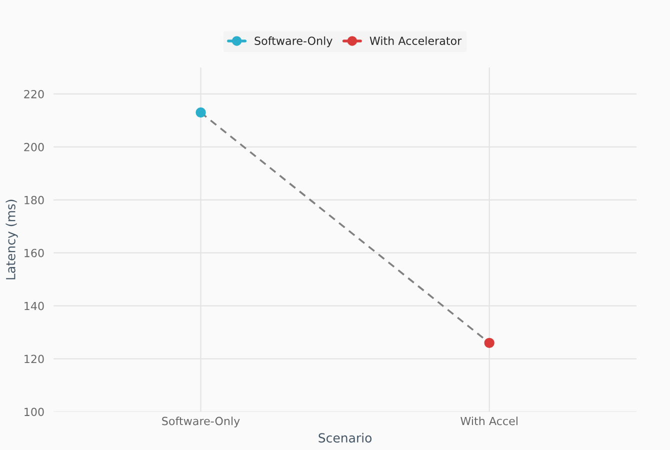  I want to click on y-tick-label: 160, so click(34, 253).